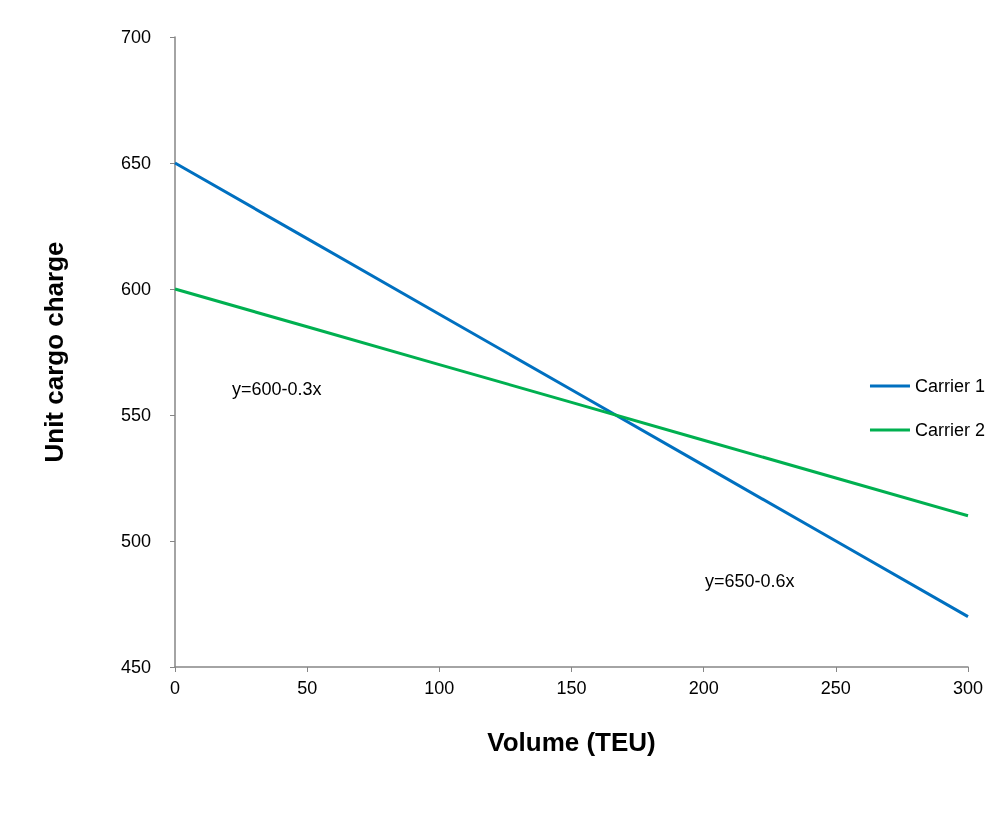 Image resolution: width=1004 pixels, height=816 pixels. What do you see at coordinates (750, 581) in the screenshot?
I see `annotation: y=650-0.6x` at bounding box center [750, 581].